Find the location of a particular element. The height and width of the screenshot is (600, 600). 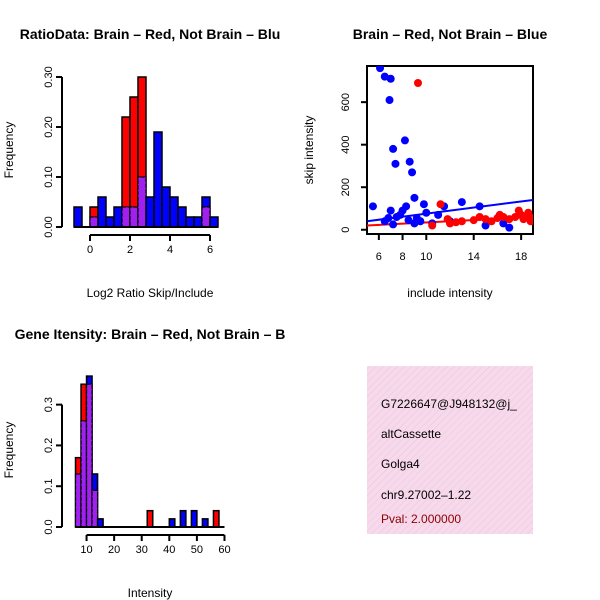

x-tick-label: 4 is located at coordinates (170, 250).